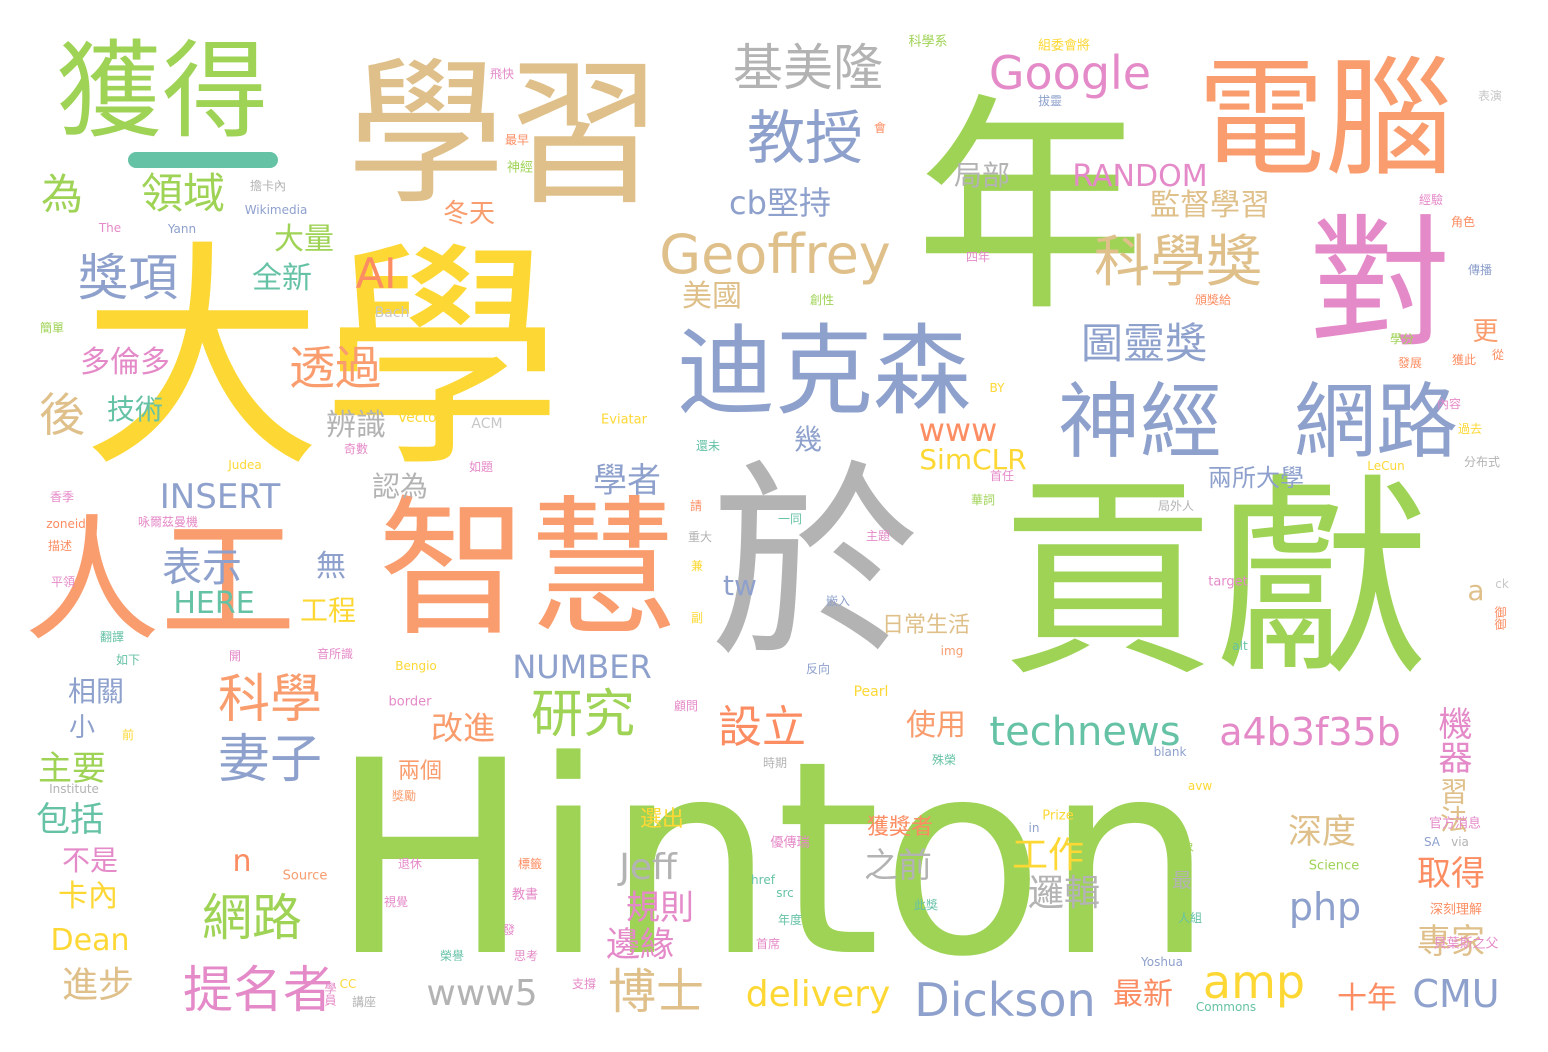 The width and height of the screenshot is (1548, 1052). What do you see at coordinates (1254, 982) in the screenshot?
I see `word-amp: amp` at bounding box center [1254, 982].